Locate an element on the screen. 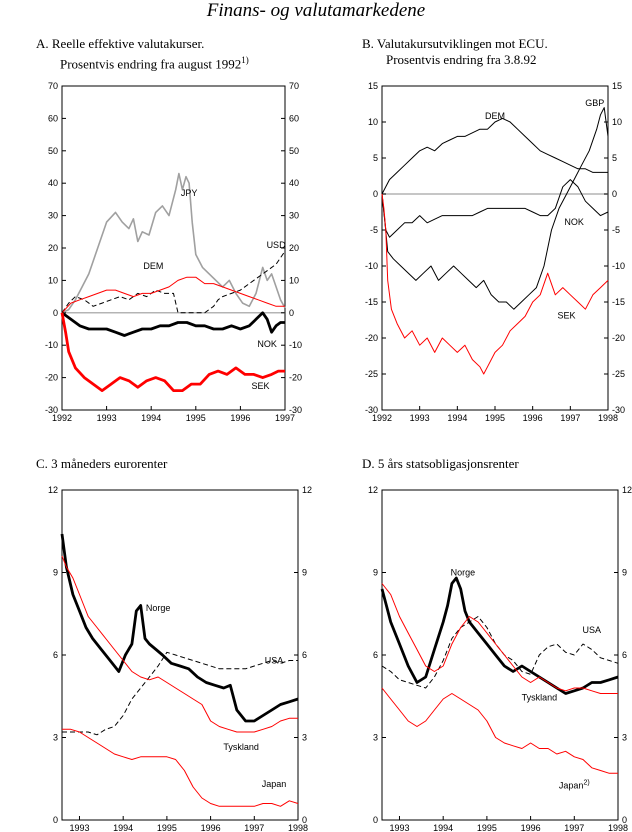  panel-b-ytick-label-left: 0 is located at coordinates (375, 194).